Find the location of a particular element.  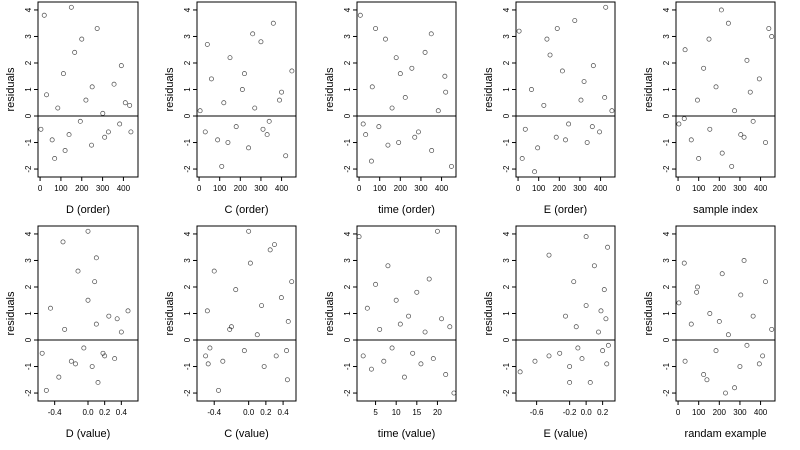

x-axis-label: C (value) is located at coordinates (246, 434).